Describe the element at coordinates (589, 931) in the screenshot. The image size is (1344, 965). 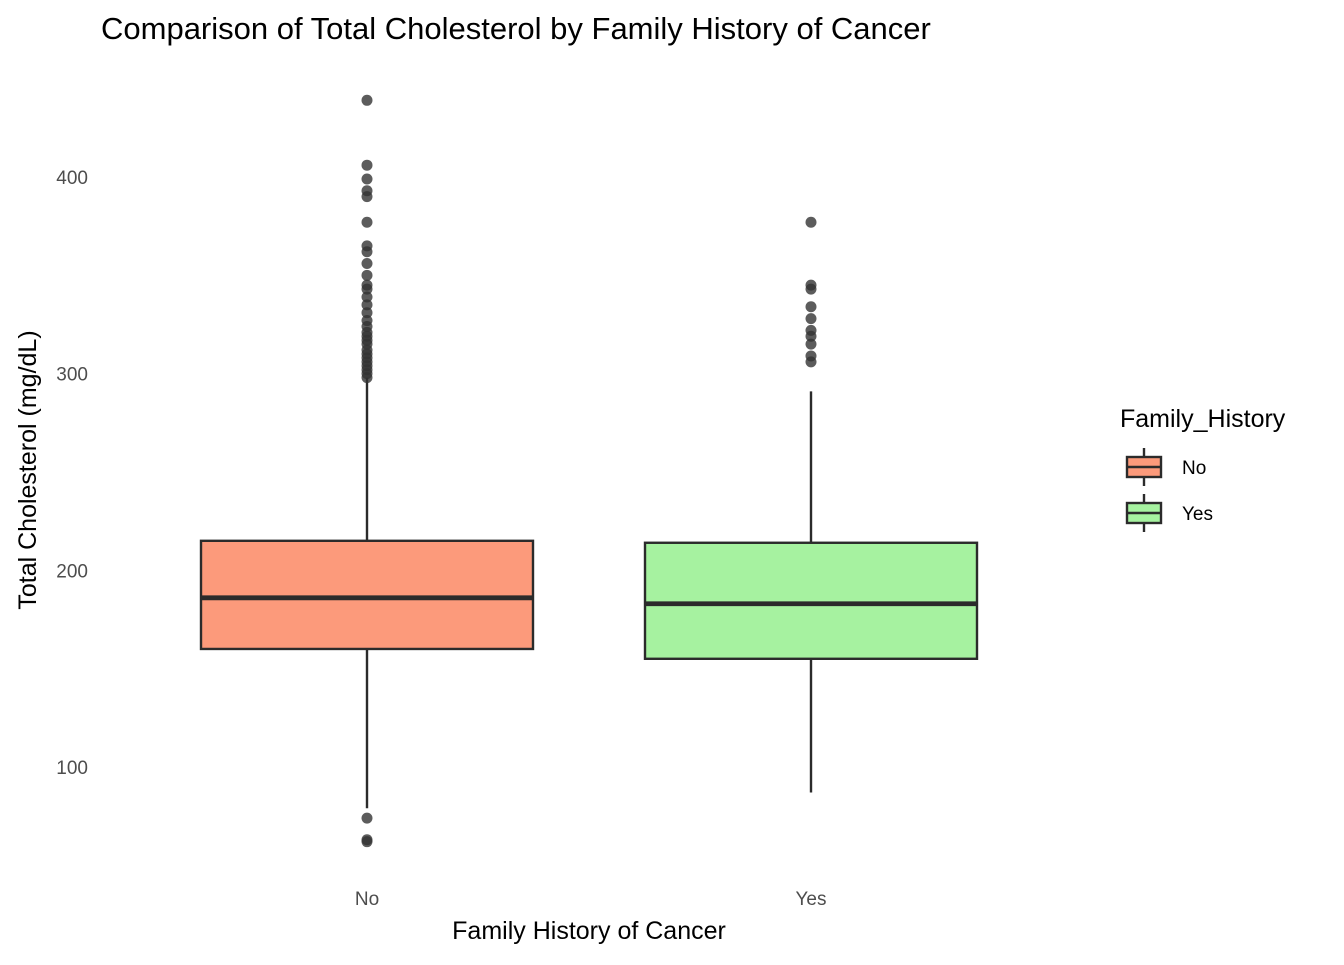
I see `x-axis-title: Family History of Cancer` at that location.